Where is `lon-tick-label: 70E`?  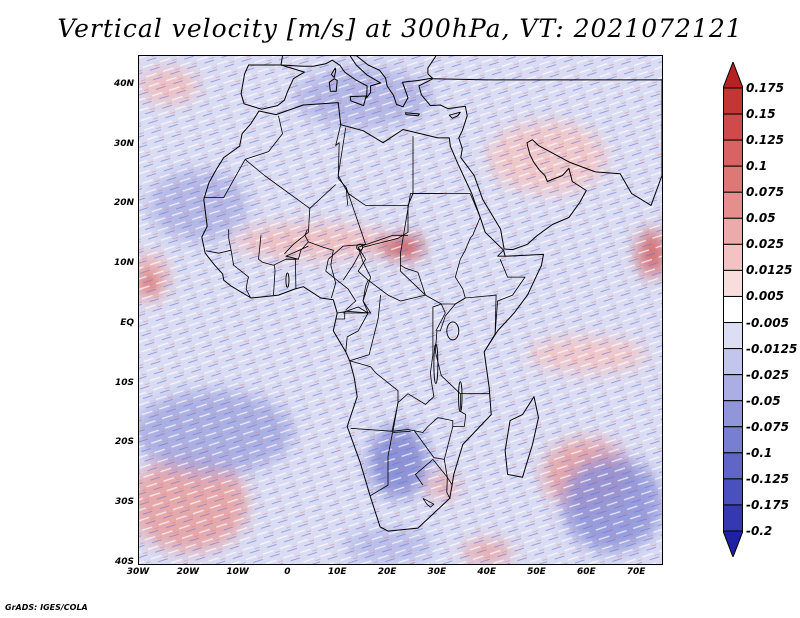
lon-tick-label: 70E is located at coordinates (636, 572).